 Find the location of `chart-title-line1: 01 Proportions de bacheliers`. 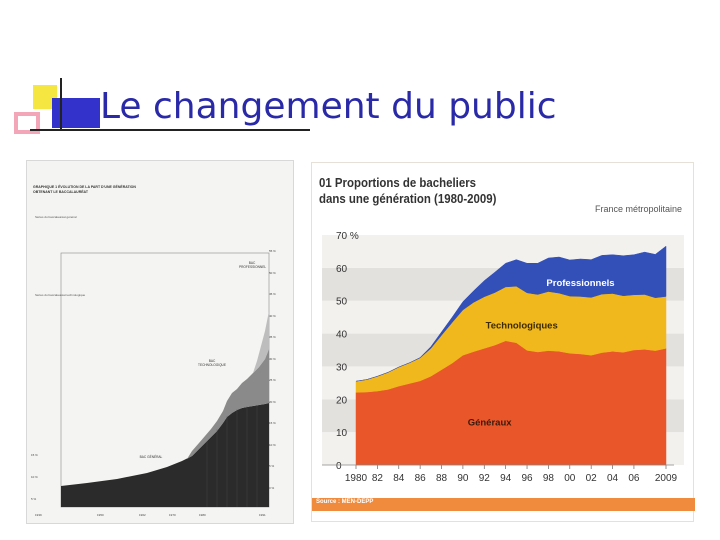

chart-title-line1: 01 Proportions de bacheliers is located at coordinates (398, 182).